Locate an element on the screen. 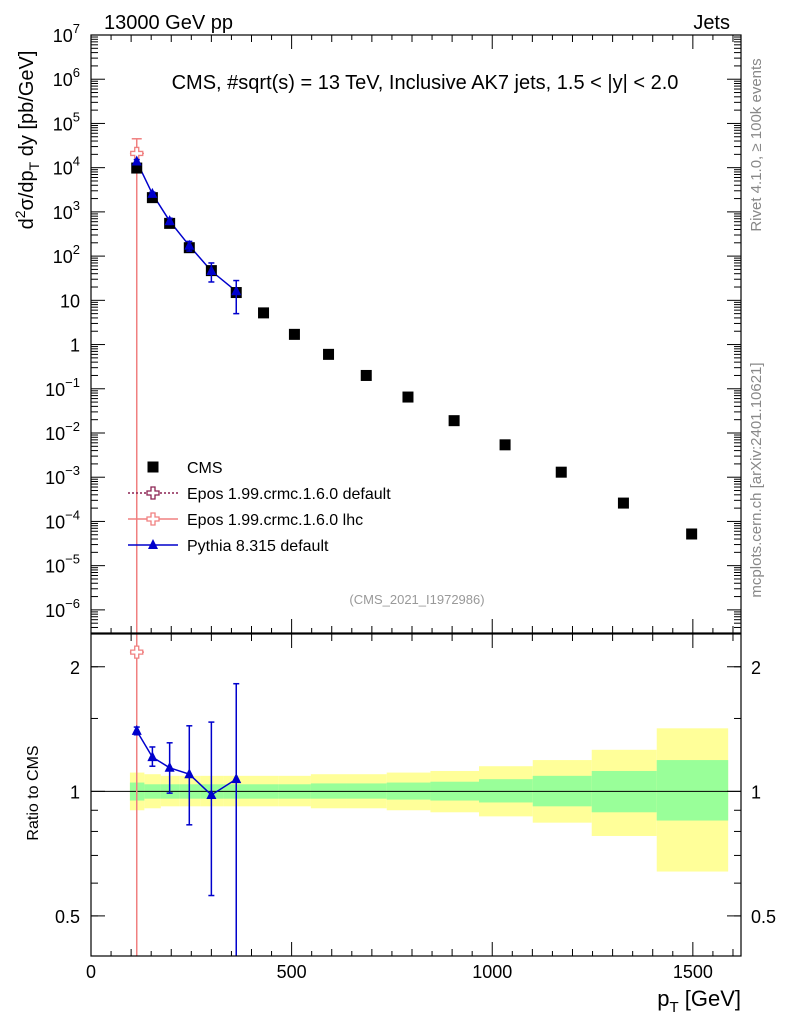 The image size is (786, 1024). x-tick-label: 0 is located at coordinates (91, 972).